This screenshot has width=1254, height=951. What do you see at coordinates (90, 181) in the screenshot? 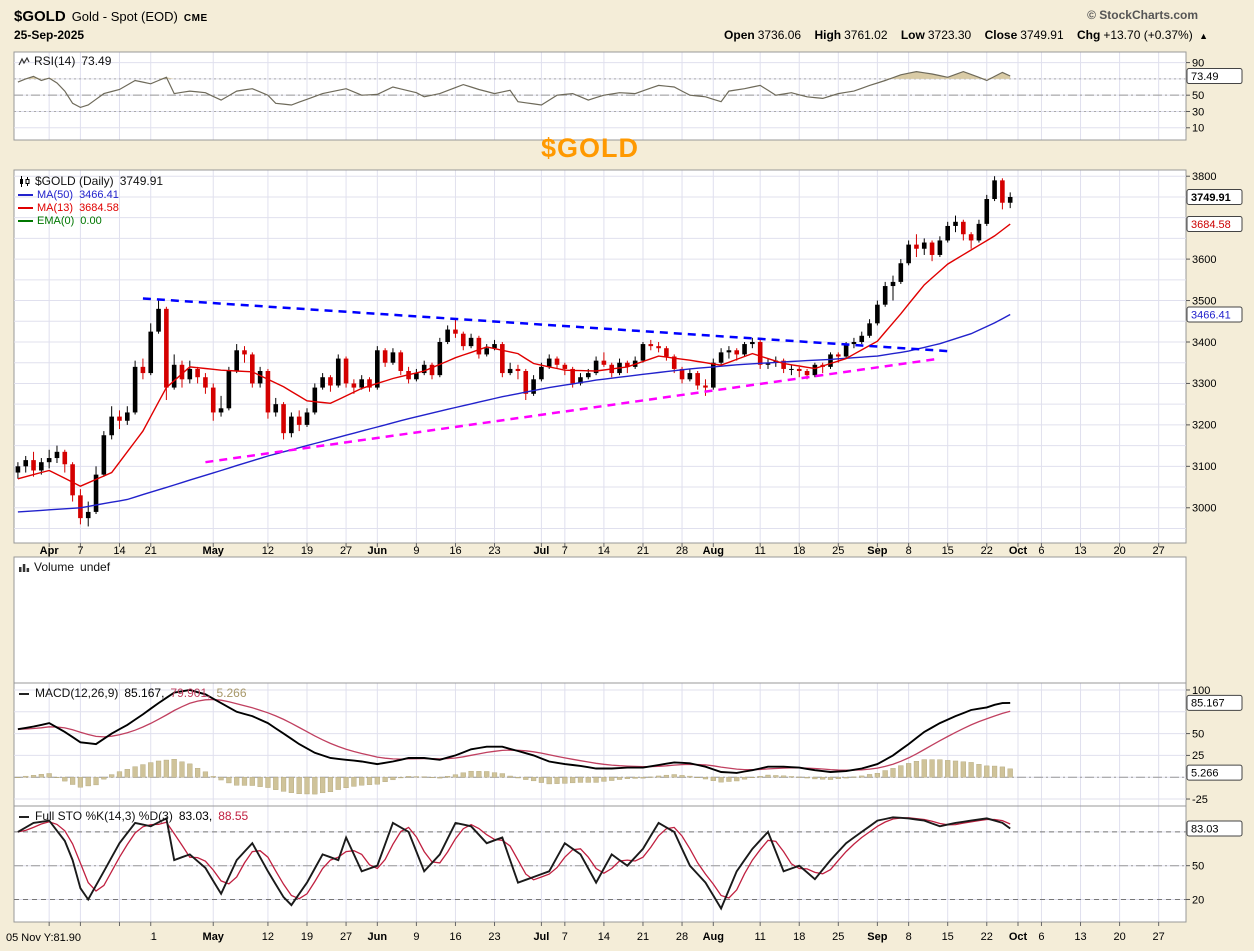
I see `price-legend: $GOLD (Daily) 3749.91` at bounding box center [90, 181].